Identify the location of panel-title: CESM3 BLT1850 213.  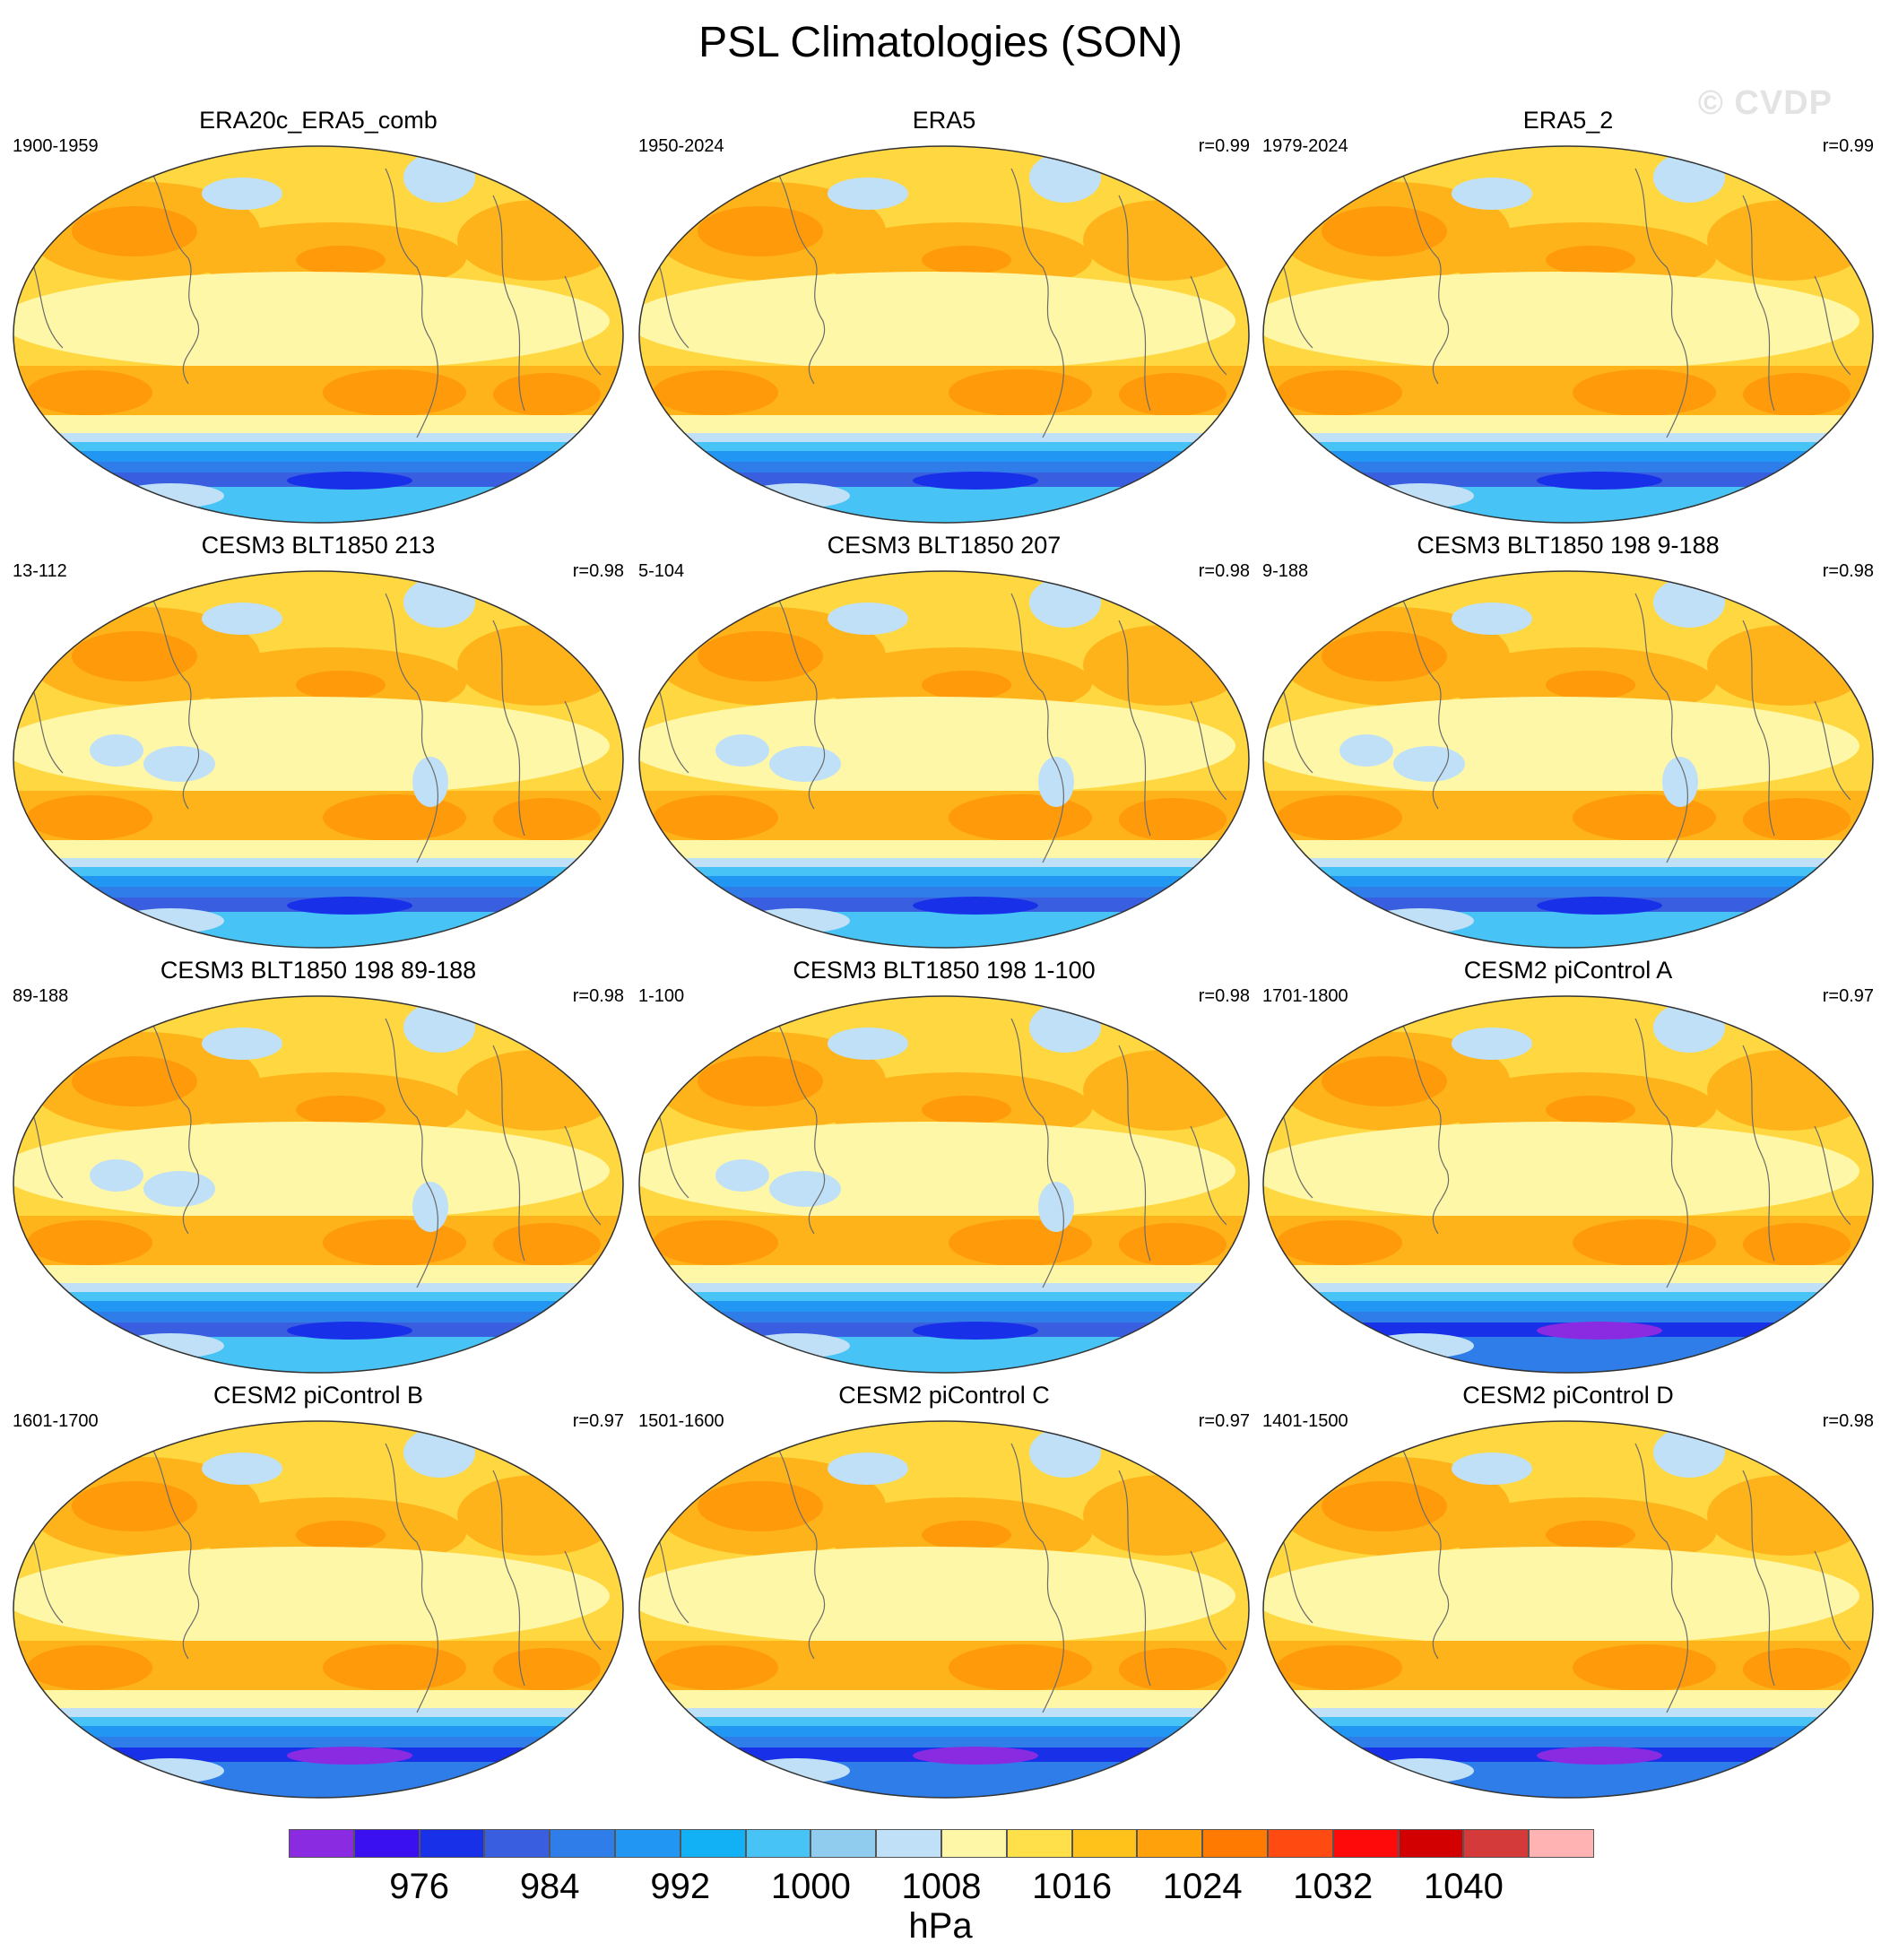
(318, 545).